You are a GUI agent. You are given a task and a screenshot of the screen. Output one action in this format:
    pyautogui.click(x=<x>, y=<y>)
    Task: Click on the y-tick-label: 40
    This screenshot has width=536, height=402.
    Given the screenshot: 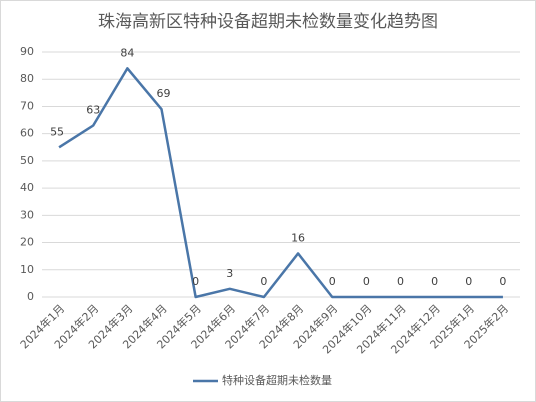 What is the action you would take?
    pyautogui.click(x=27, y=187)
    